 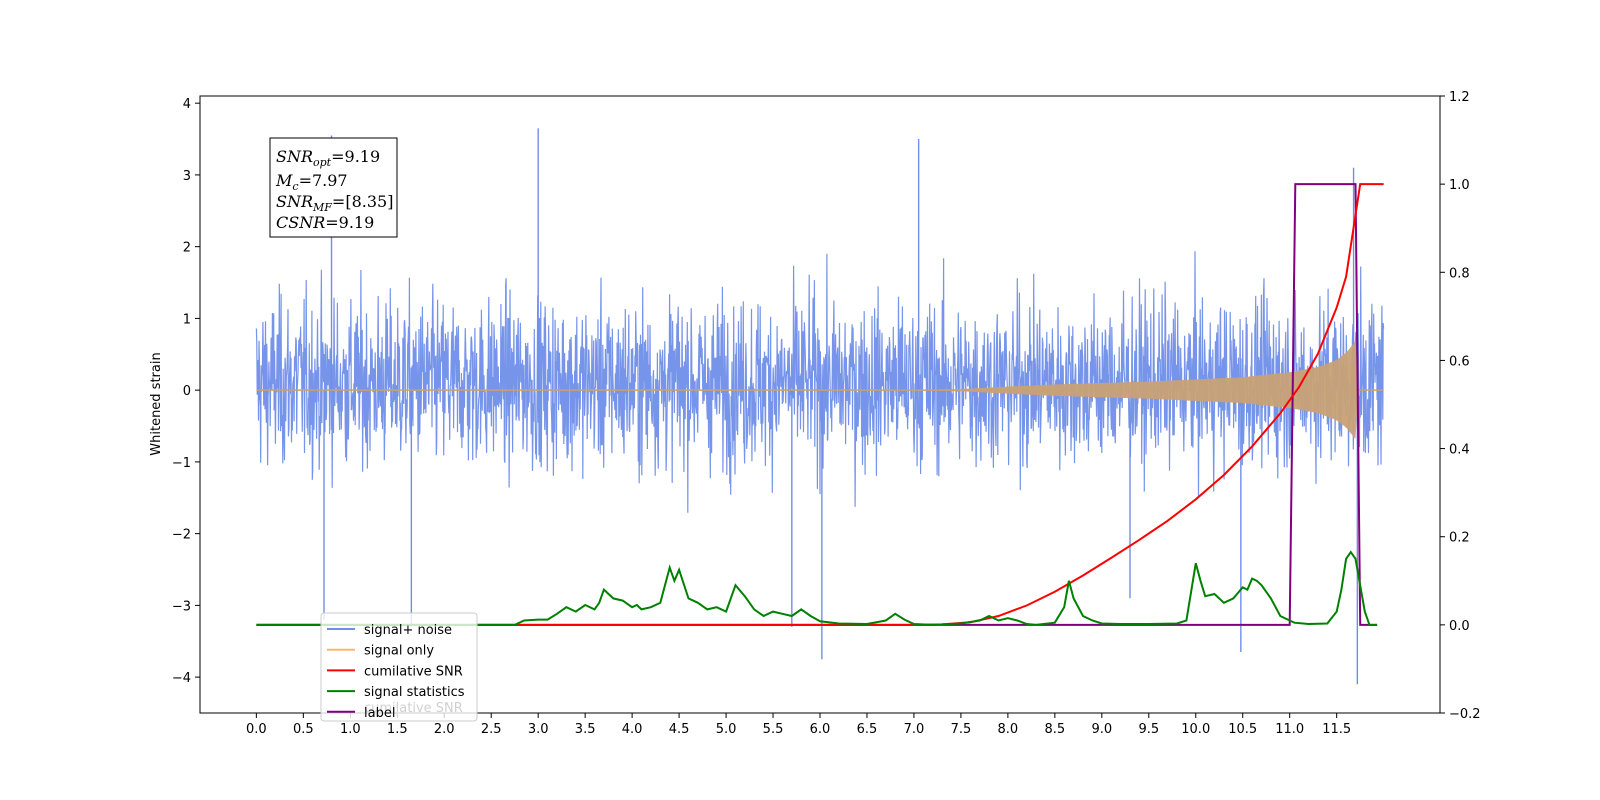 What do you see at coordinates (1459, 626) in the screenshot?
I see `y2-tick-label: 0.0` at bounding box center [1459, 626].